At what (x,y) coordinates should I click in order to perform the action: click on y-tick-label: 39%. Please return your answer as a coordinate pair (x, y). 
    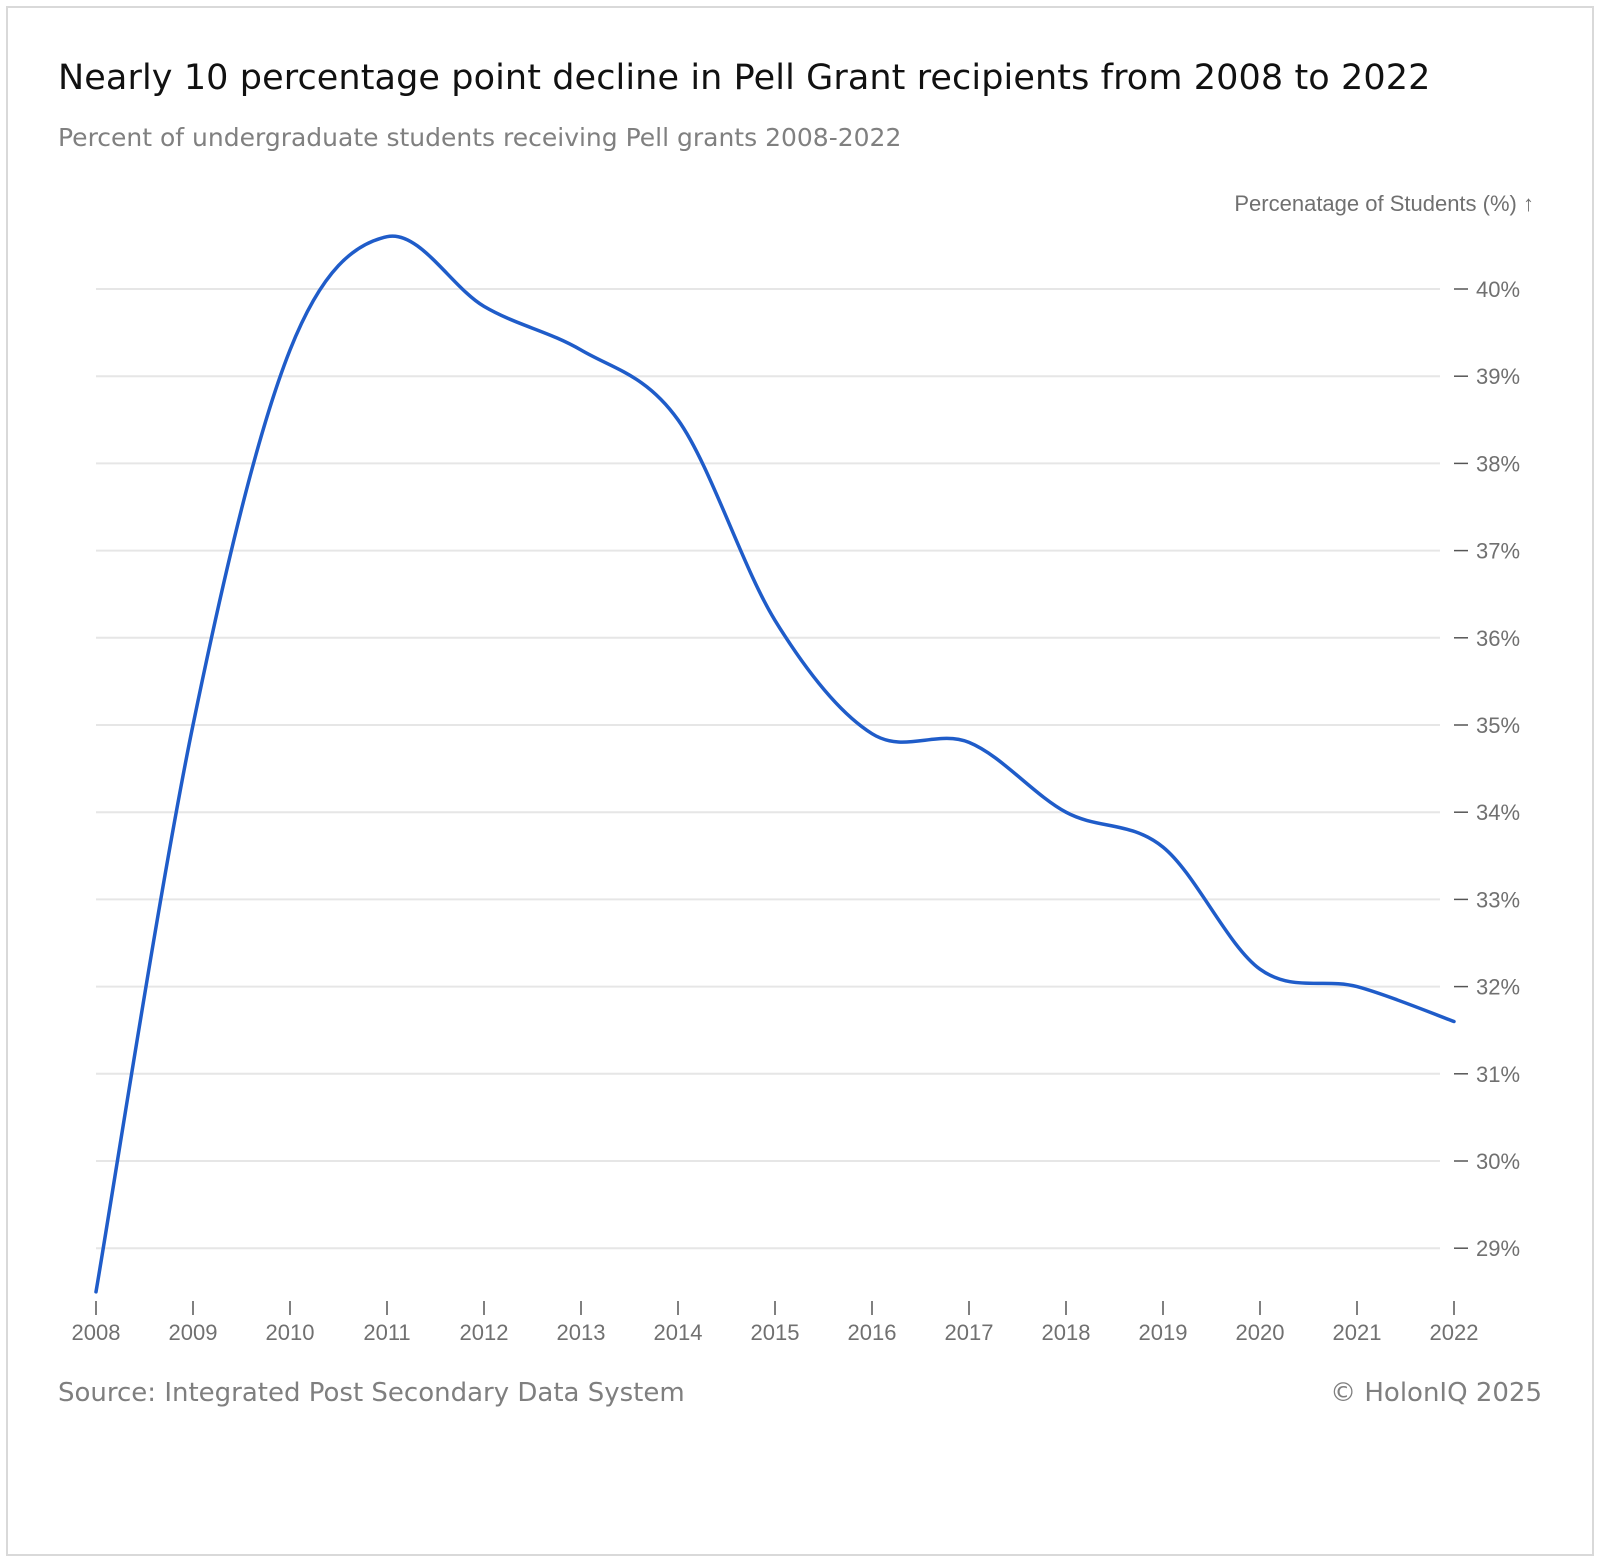
    Looking at the image, I should click on (1498, 376).